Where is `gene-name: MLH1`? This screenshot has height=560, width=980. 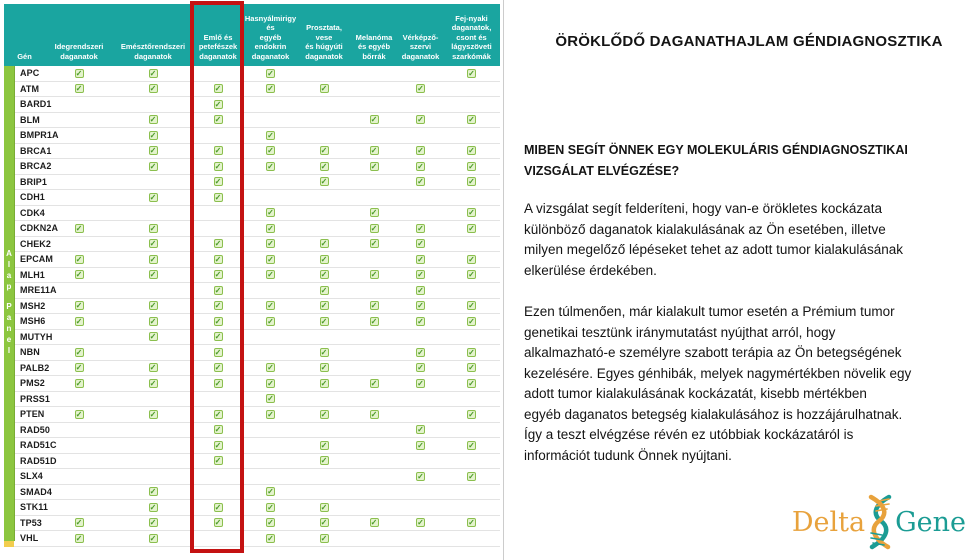
gene-name: MLH1 is located at coordinates (32, 274).